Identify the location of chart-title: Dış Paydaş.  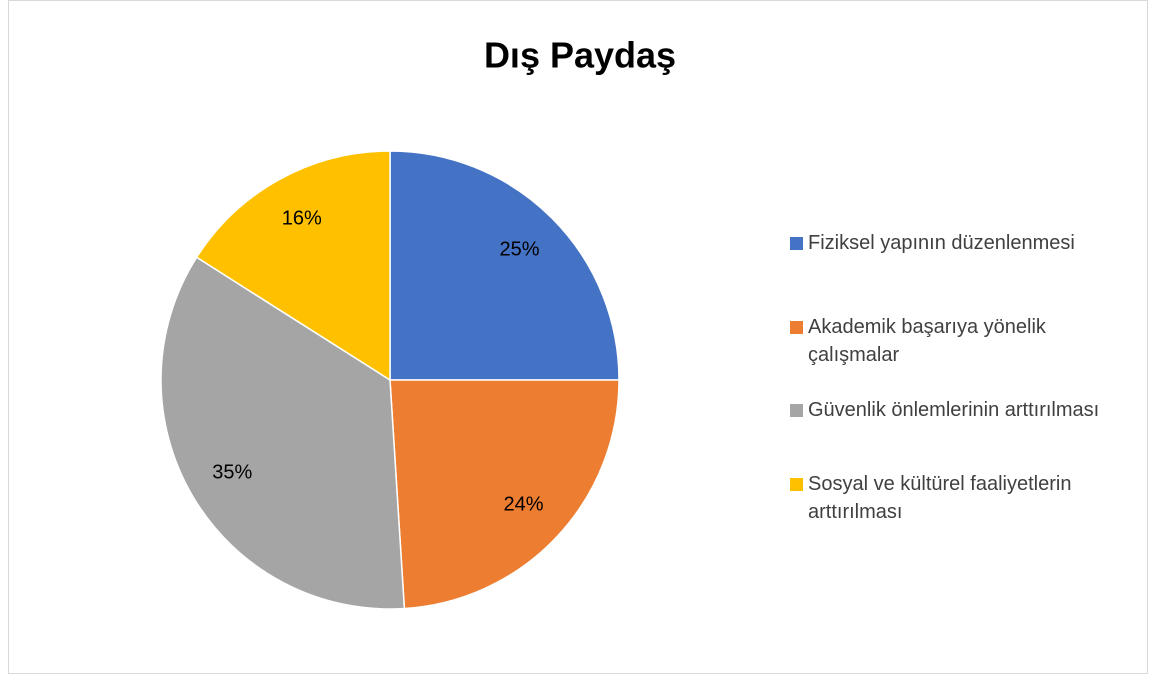
(580, 55).